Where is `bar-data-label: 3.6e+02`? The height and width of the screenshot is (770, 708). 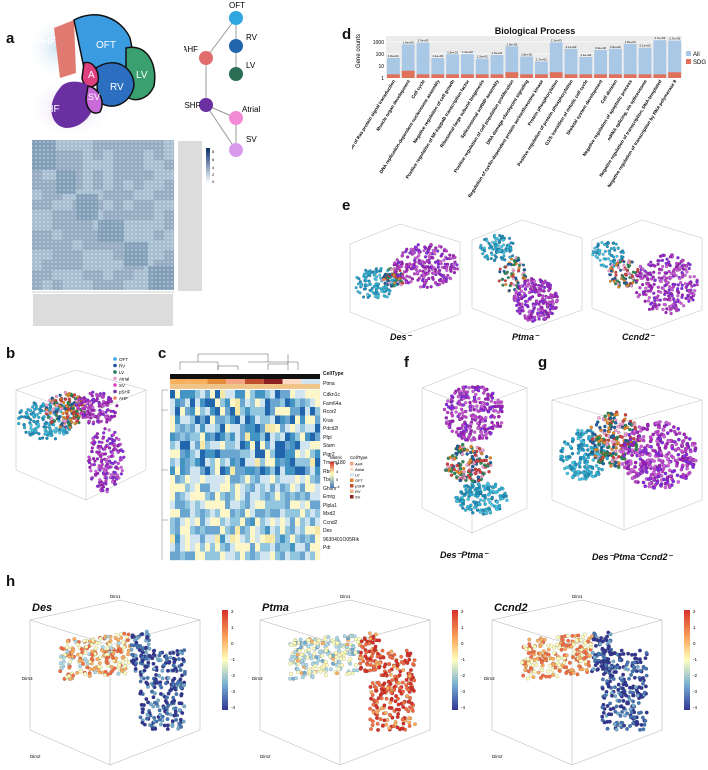
bar-data-label: 3.6e+02 is located at coordinates (615, 47).